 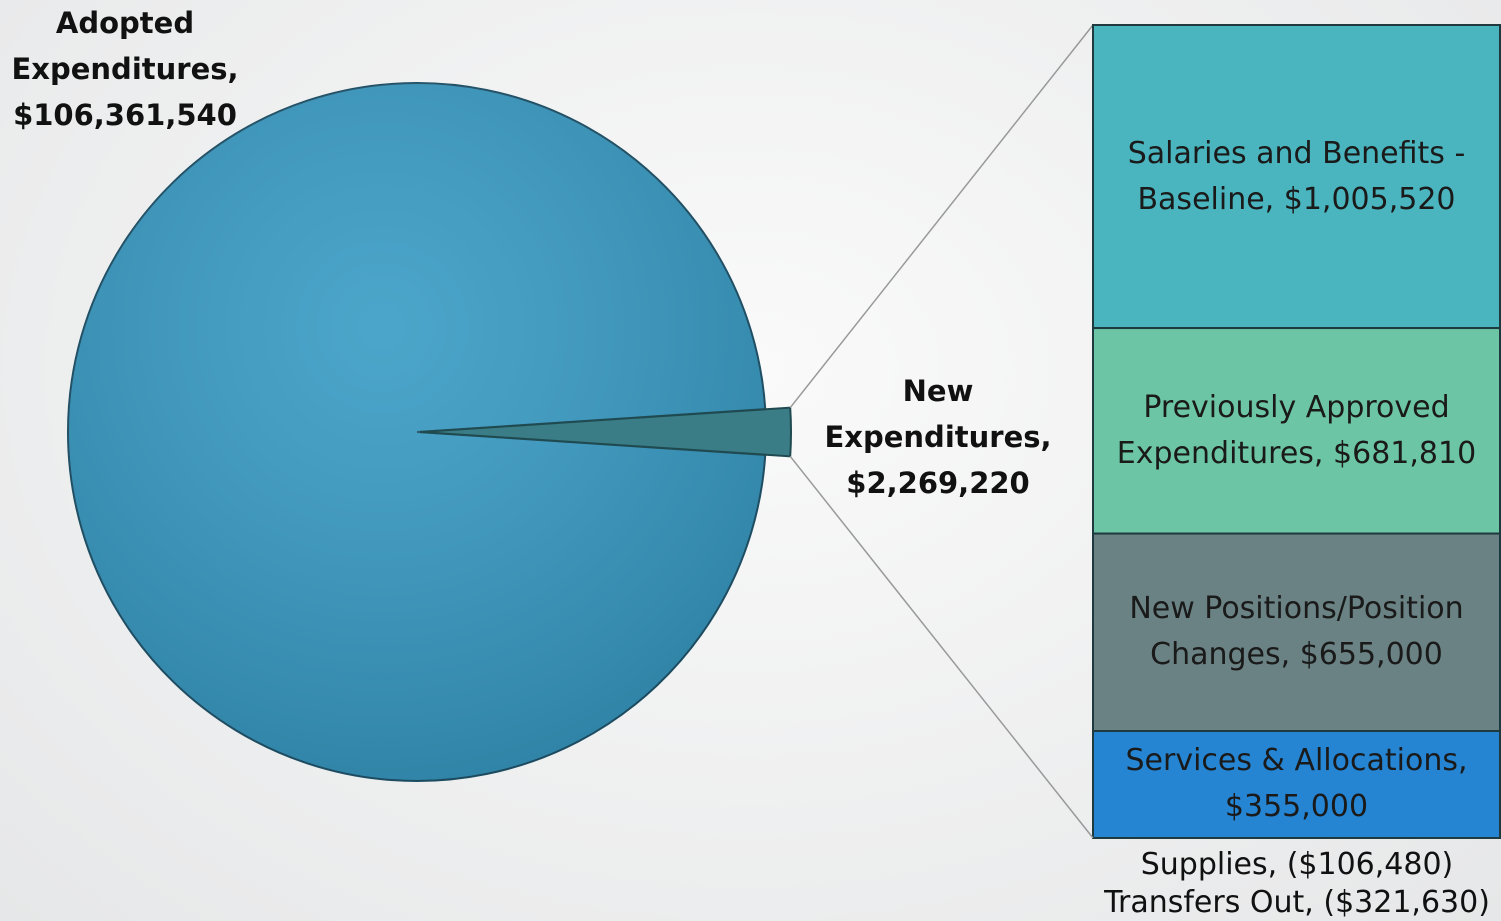 I want to click on value-label: $2,269,220, so click(x=938, y=483).